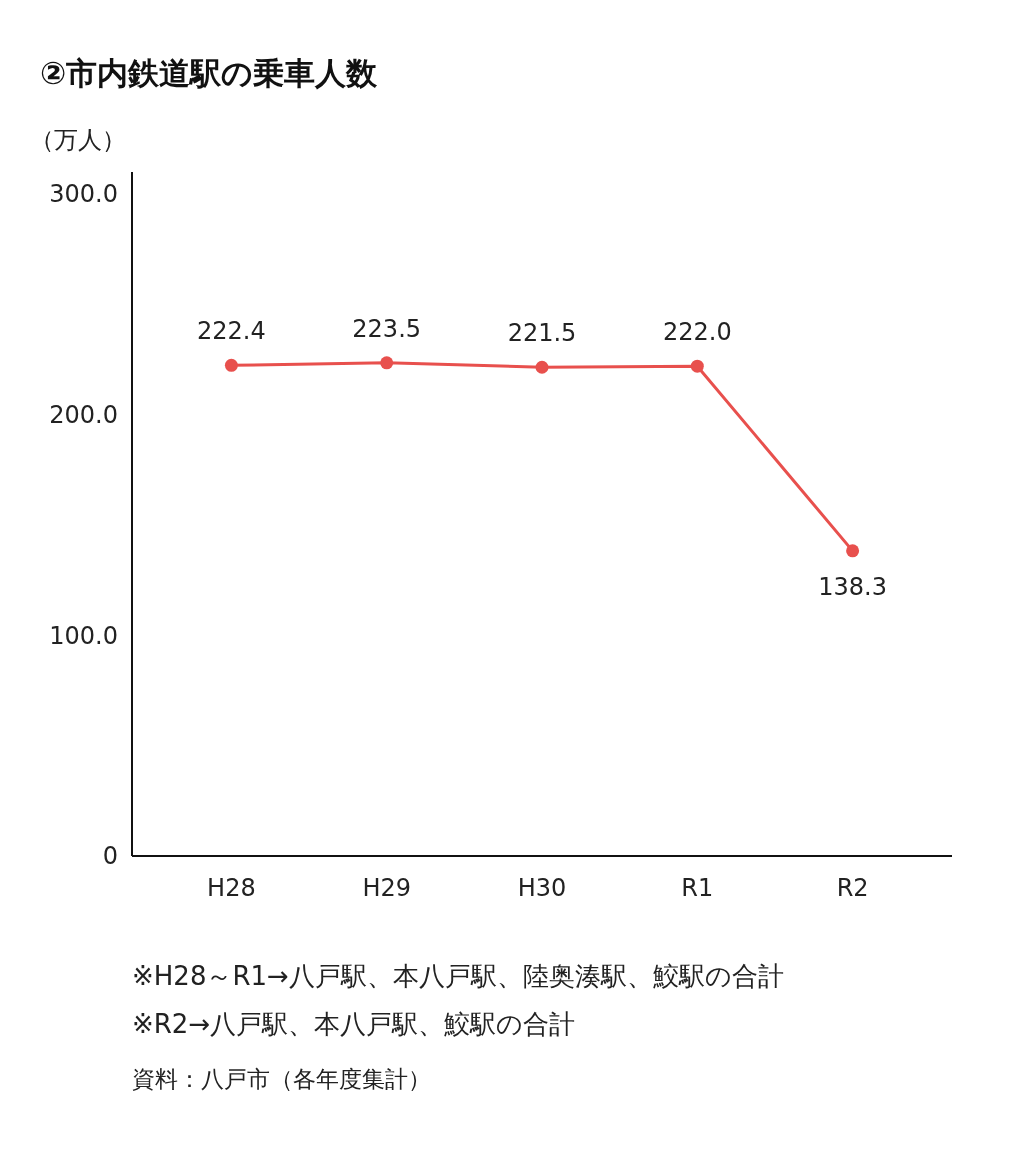 The width and height of the screenshot is (1029, 1152). I want to click on x-tick-label: R1, so click(697, 888).